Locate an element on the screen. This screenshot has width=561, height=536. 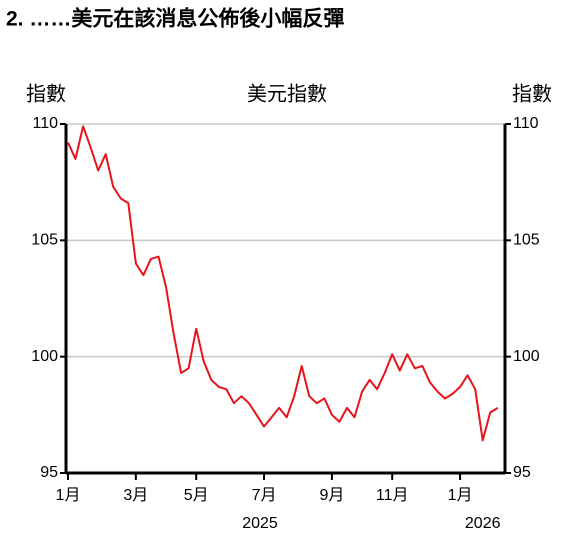
y2-tick-label: 105 is located at coordinates (526, 240).